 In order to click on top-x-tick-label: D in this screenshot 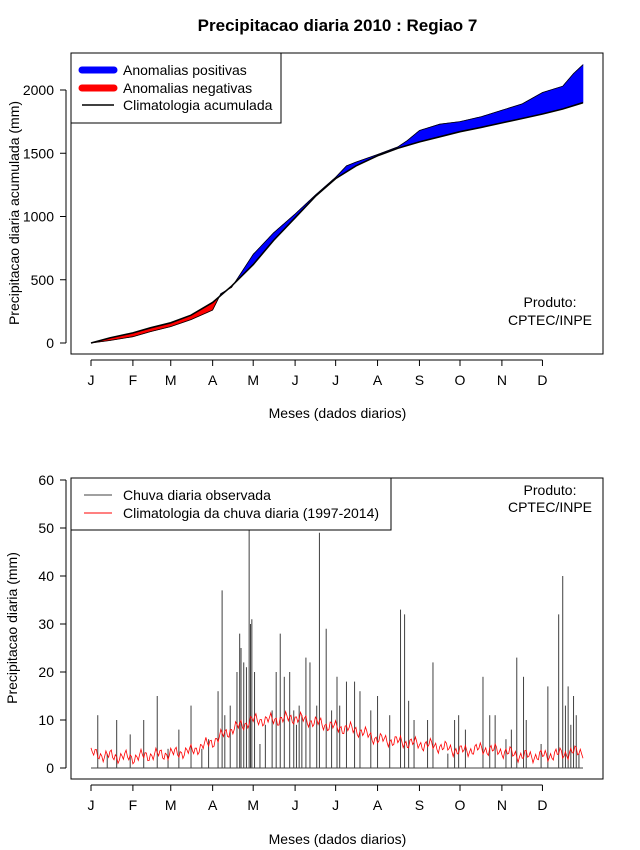, I will do `click(542, 380)`.